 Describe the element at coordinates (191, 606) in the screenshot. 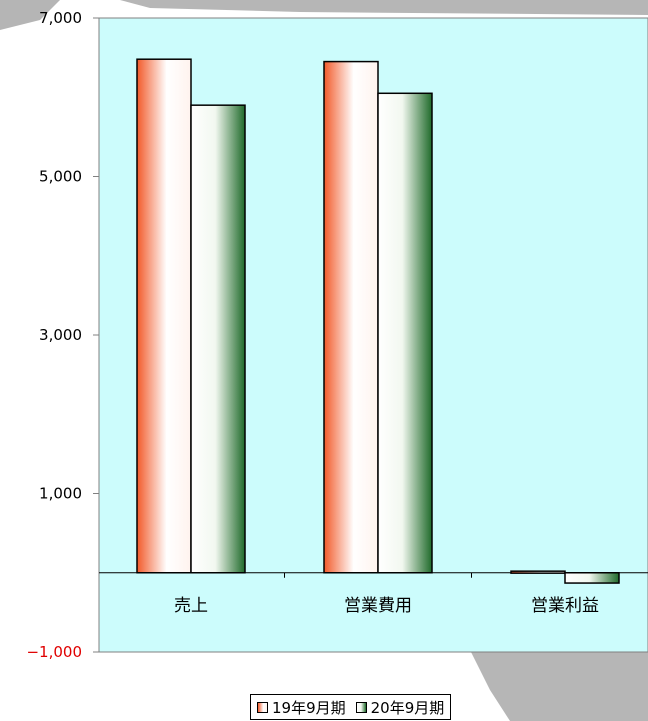

I see `category-label: 売上` at that location.